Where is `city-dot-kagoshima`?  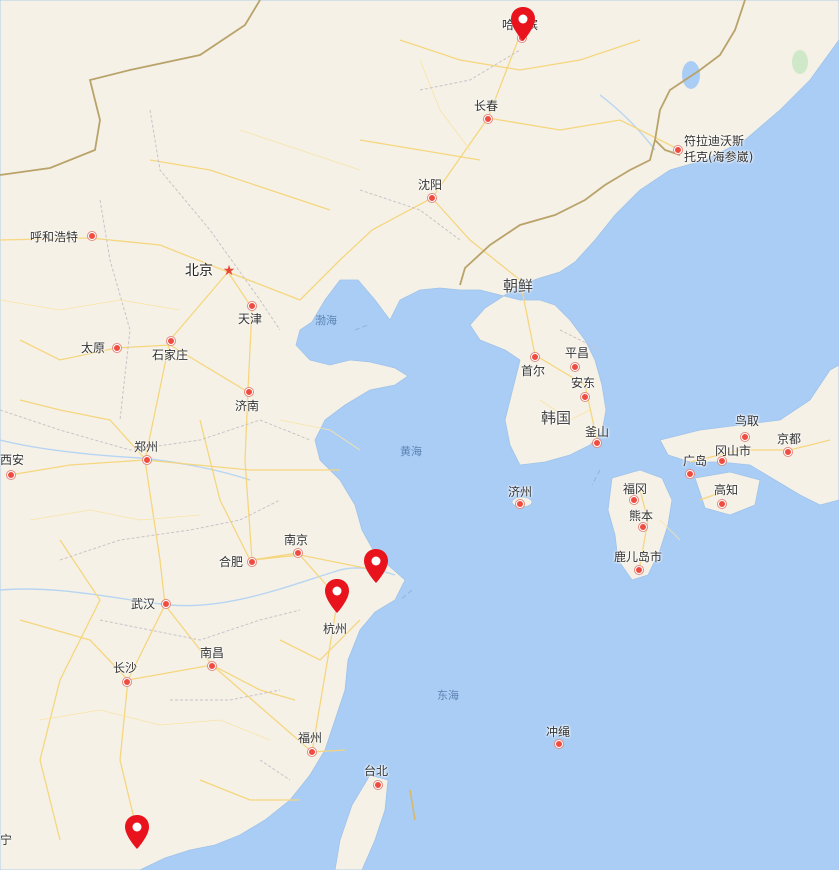
city-dot-kagoshima is located at coordinates (639, 570).